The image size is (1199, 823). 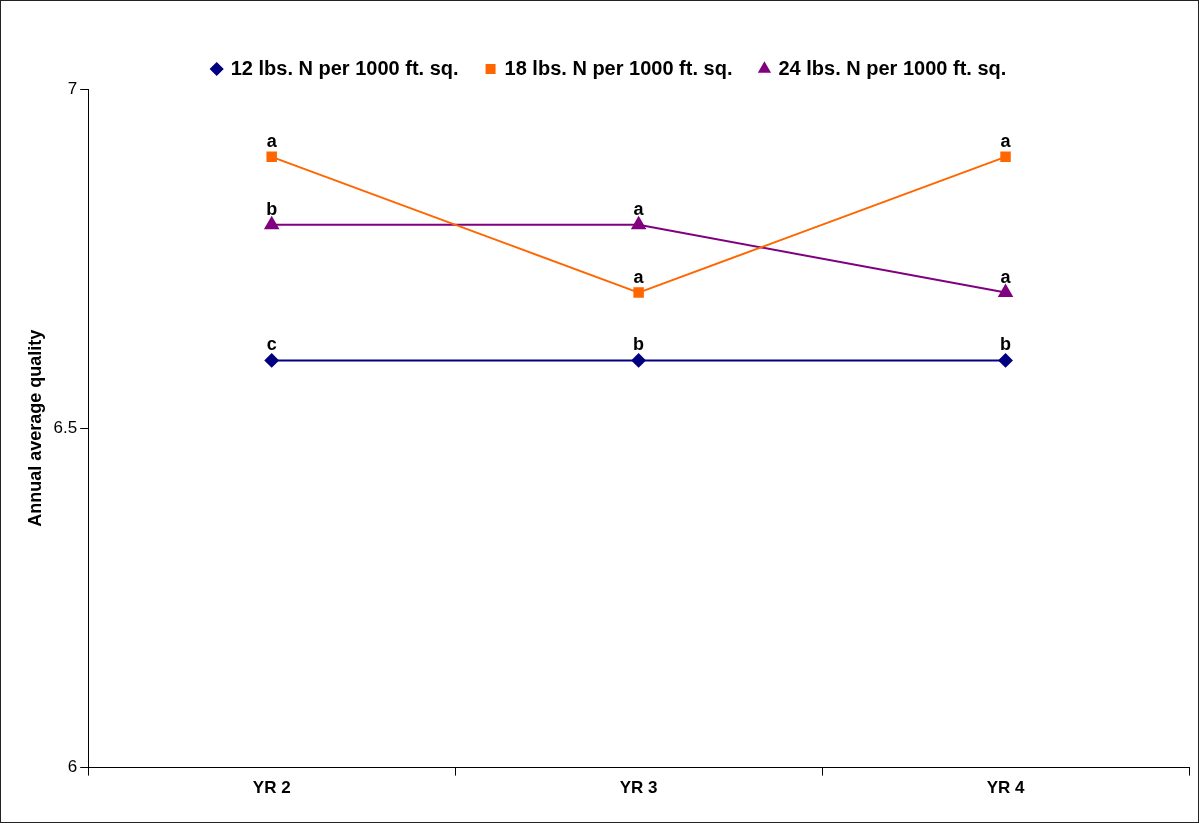 What do you see at coordinates (1005, 788) in the screenshot?
I see `x-tick-label: YR 4` at bounding box center [1005, 788].